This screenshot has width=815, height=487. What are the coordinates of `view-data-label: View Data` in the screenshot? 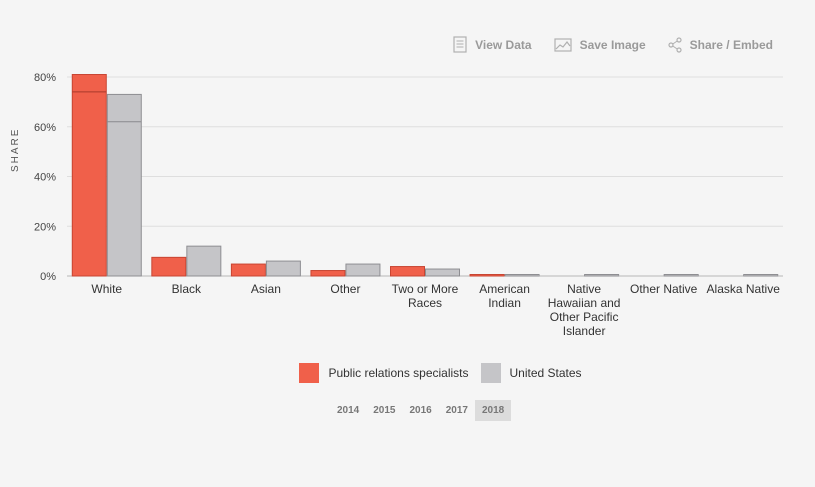 It's located at (503, 44).